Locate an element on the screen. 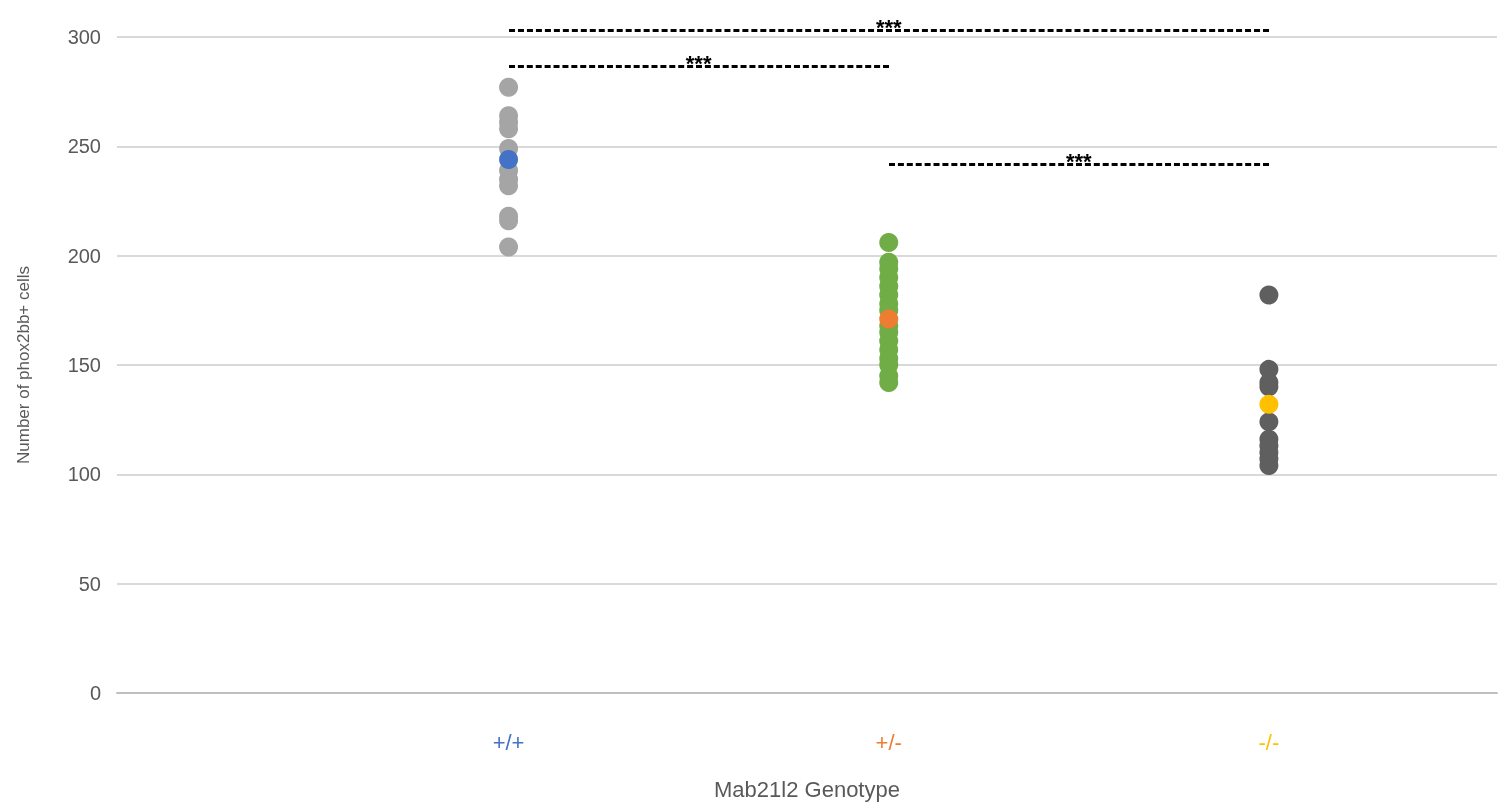 Image resolution: width=1505 pixels, height=805 pixels. y-tick-label: 200 is located at coordinates (84, 255).